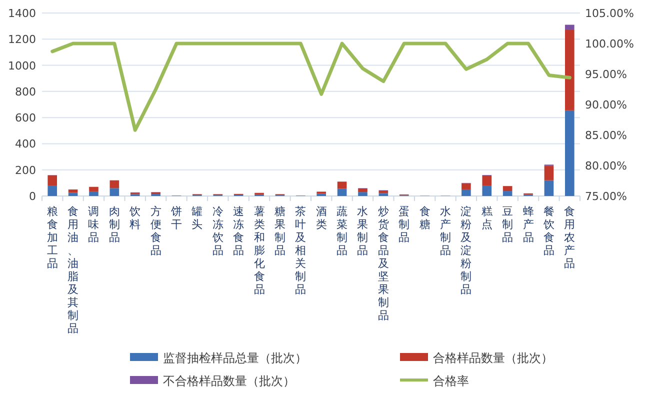  I want to click on y2-tick-label: 95.00%, so click(606, 74).